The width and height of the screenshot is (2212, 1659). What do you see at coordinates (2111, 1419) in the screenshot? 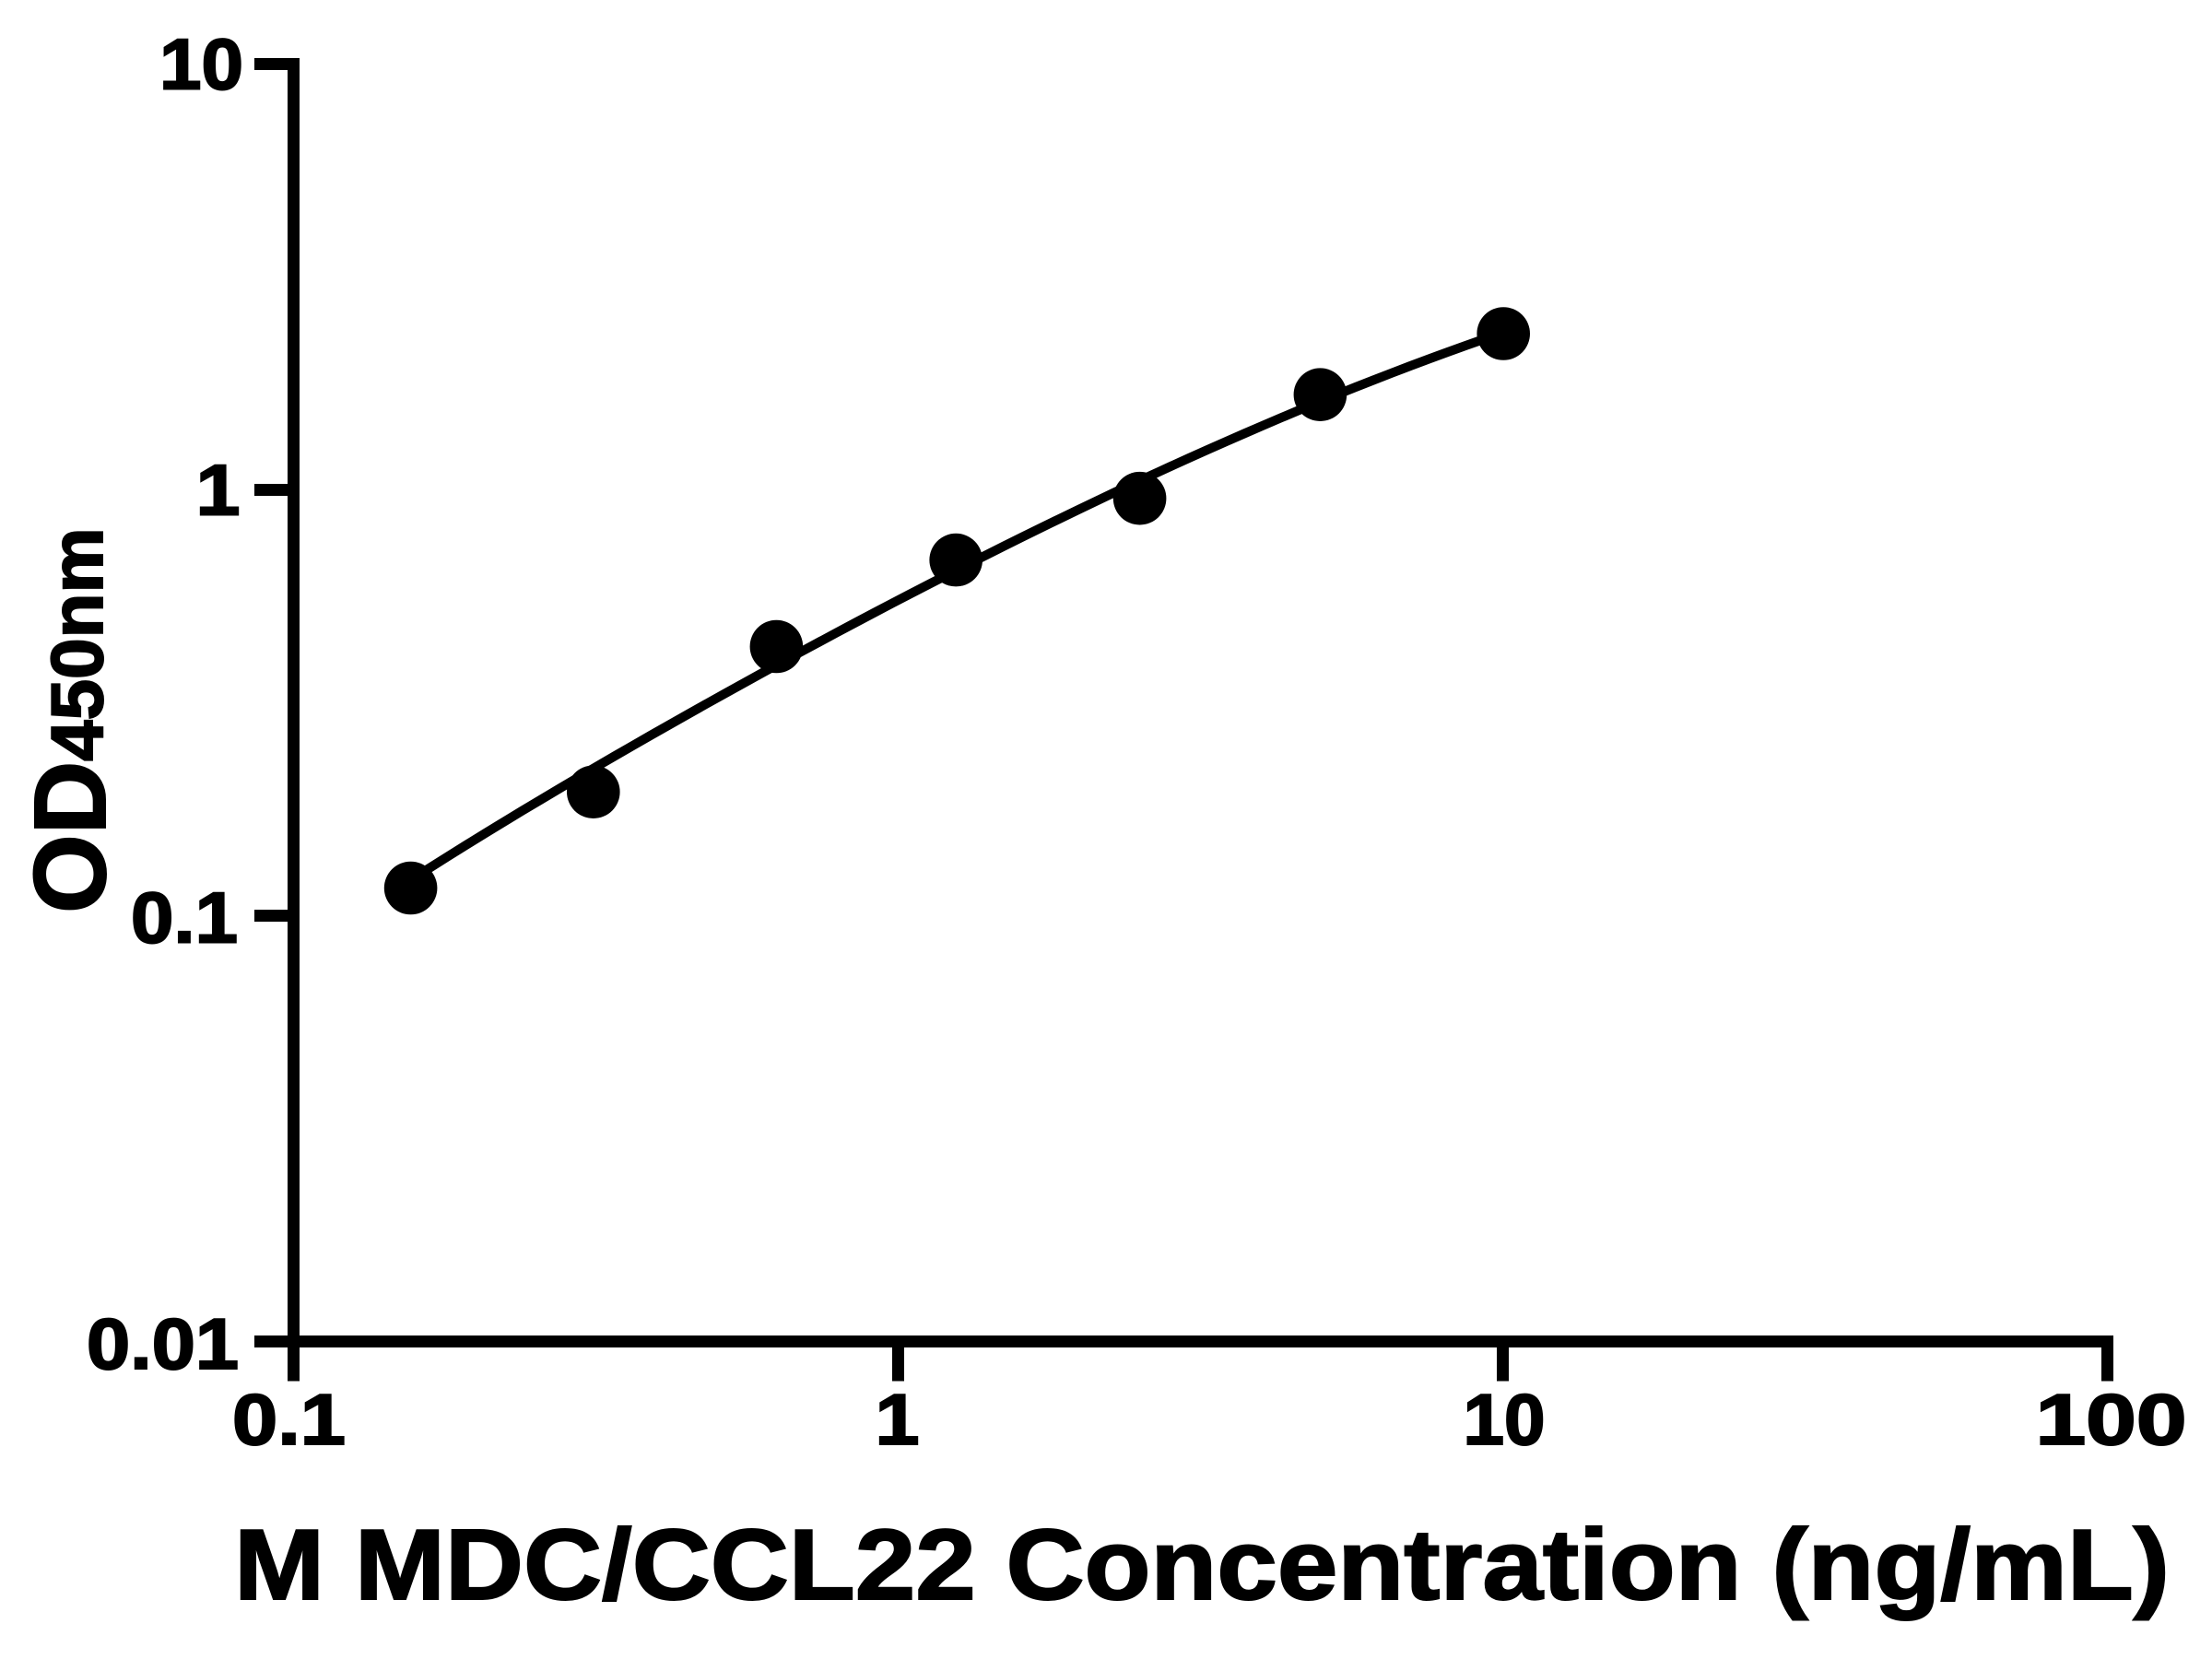
I see `svg-text: 100` at bounding box center [2111, 1419].